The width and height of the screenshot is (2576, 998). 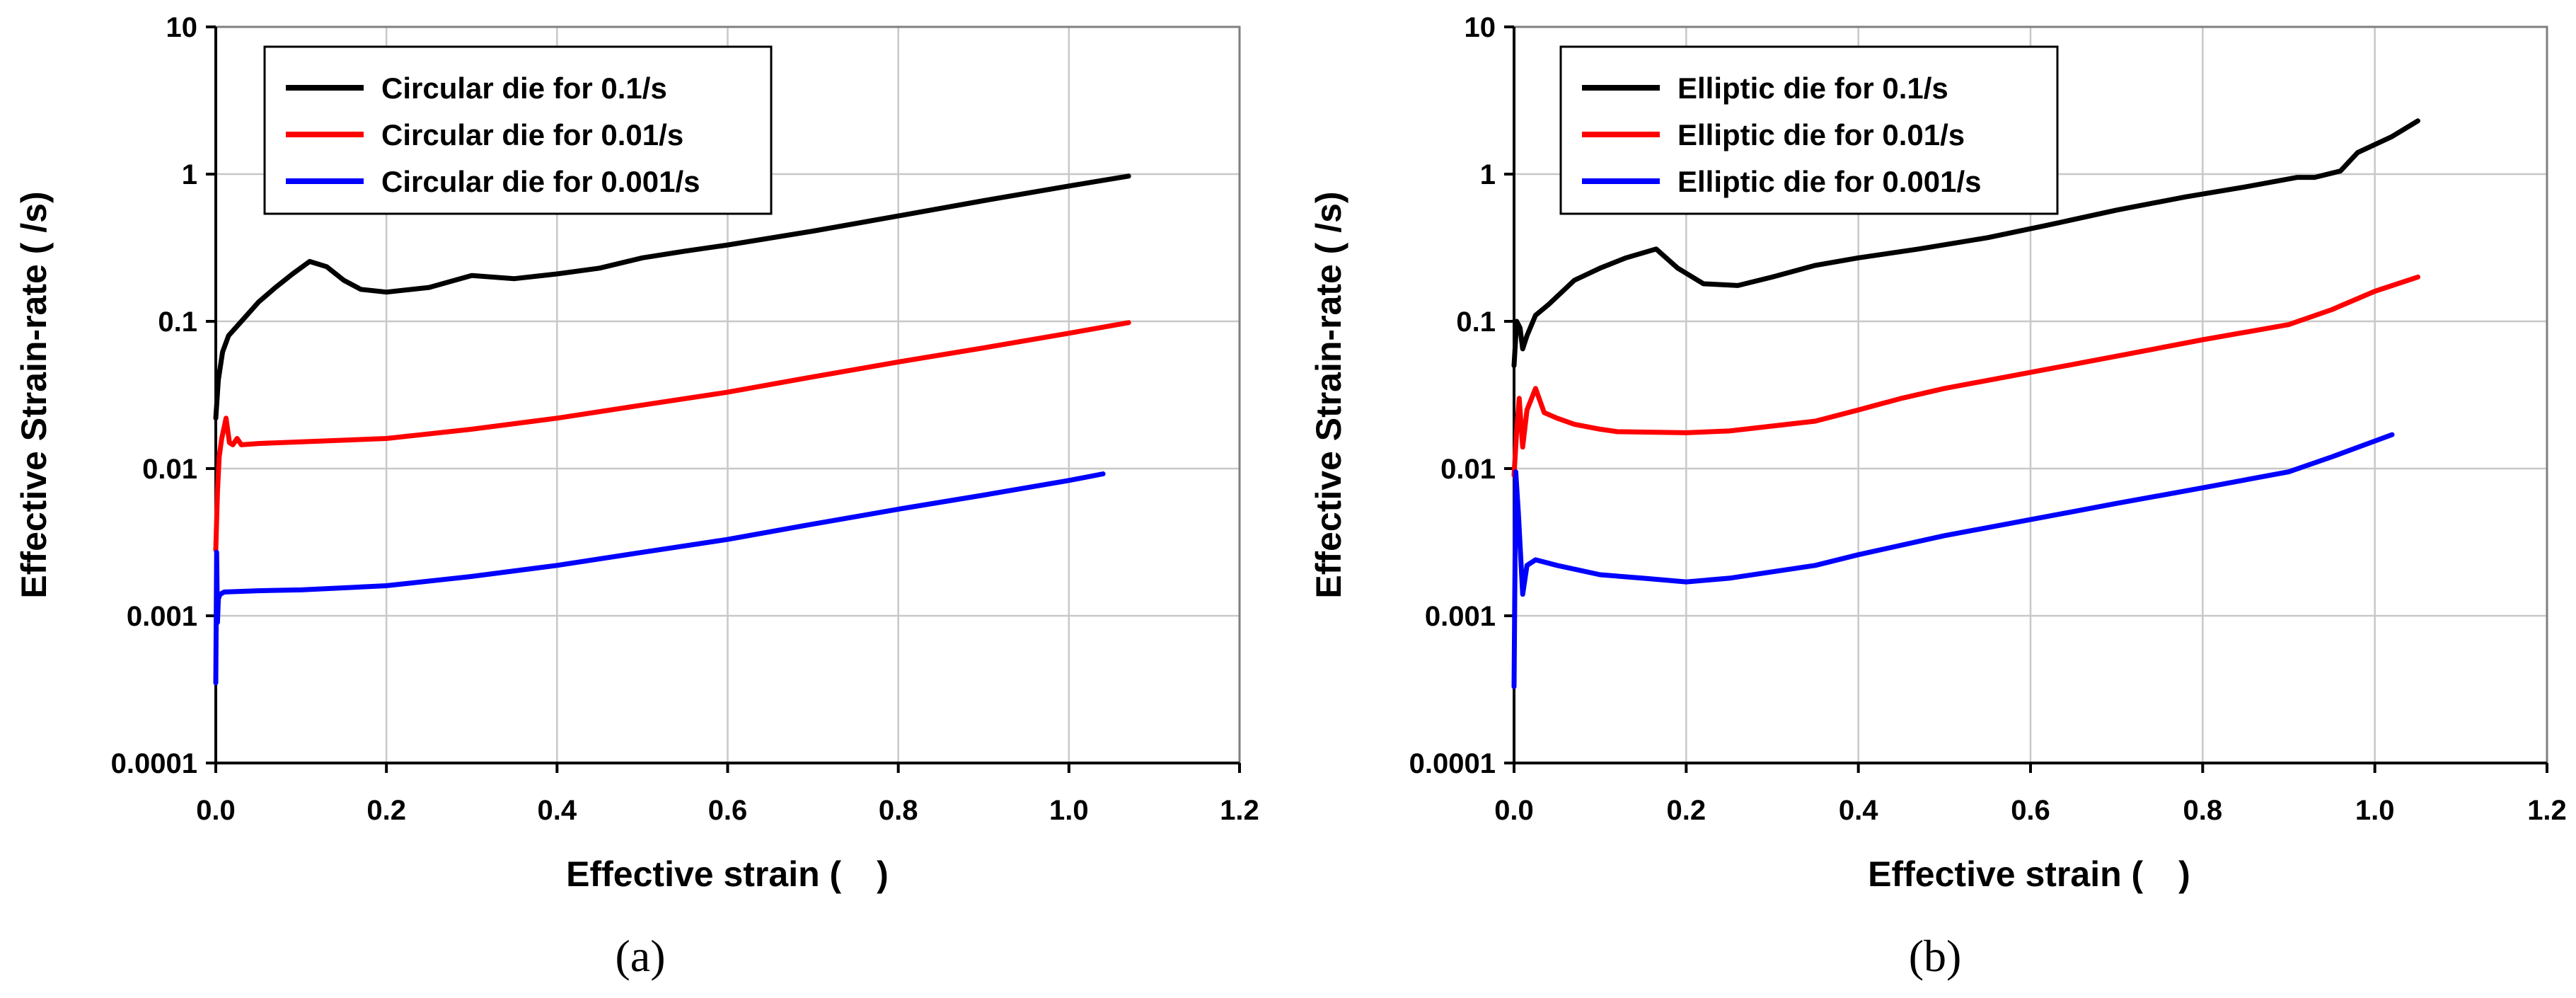 What do you see at coordinates (540, 182) in the screenshot?
I see `legend-label-2: Circular die for 0.001/s` at bounding box center [540, 182].